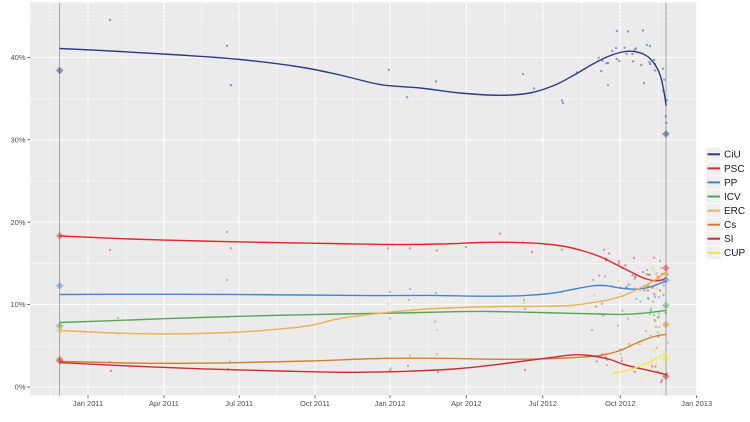 Image resolution: width=750 pixels, height=422 pixels. What do you see at coordinates (466, 403) in the screenshot?
I see `svg-text: Apr 2012` at bounding box center [466, 403].